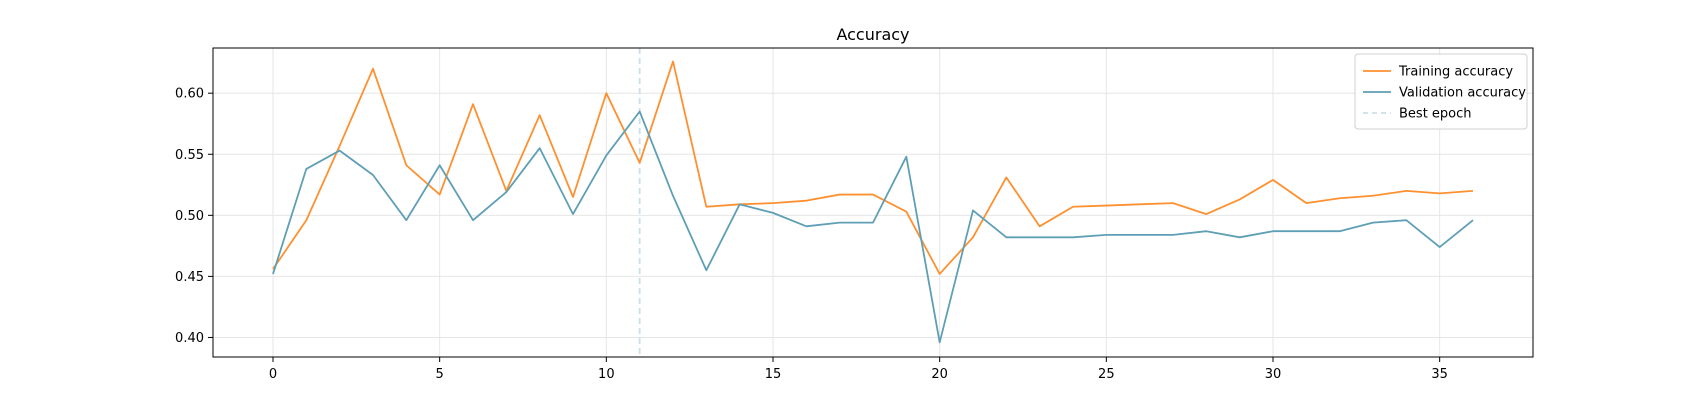  I want to click on y-tick-label: 0.40, so click(189, 338).